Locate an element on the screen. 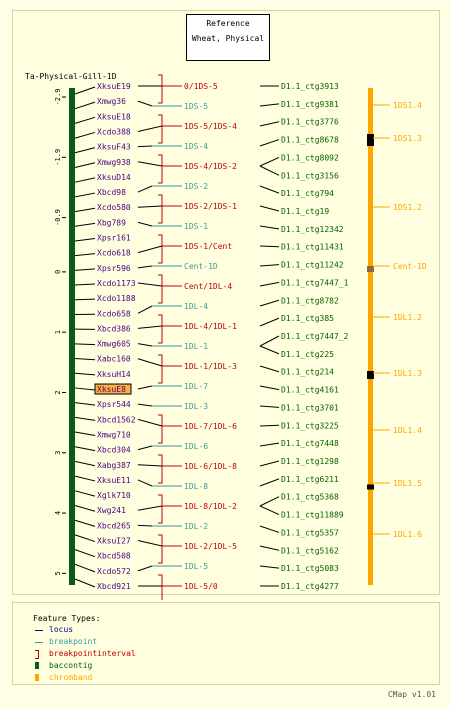  chromband-label: 1DL1.2 is located at coordinates (407, 317).